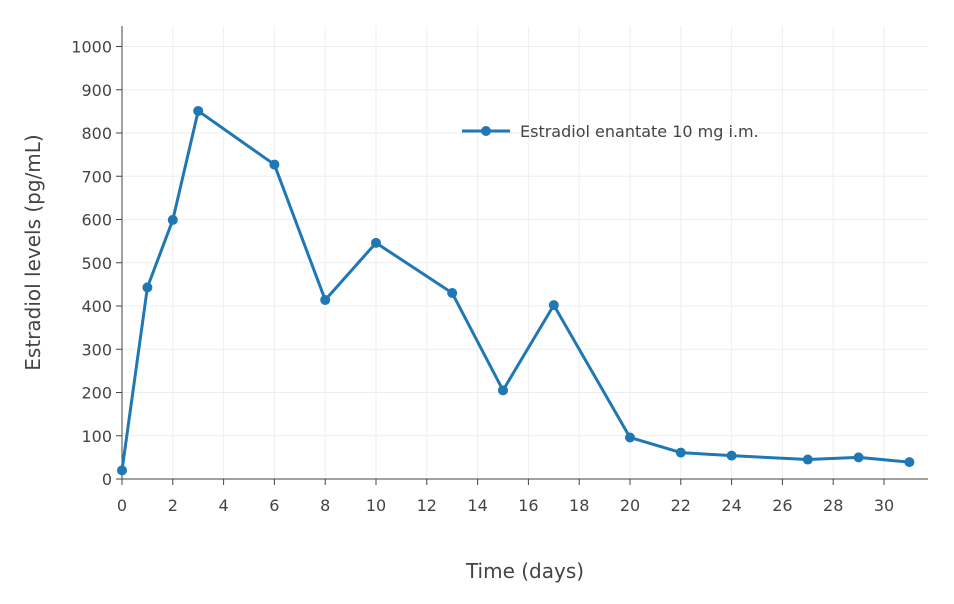  What do you see at coordinates (96, 176) in the screenshot?
I see `y-tick-label: 700` at bounding box center [96, 176].